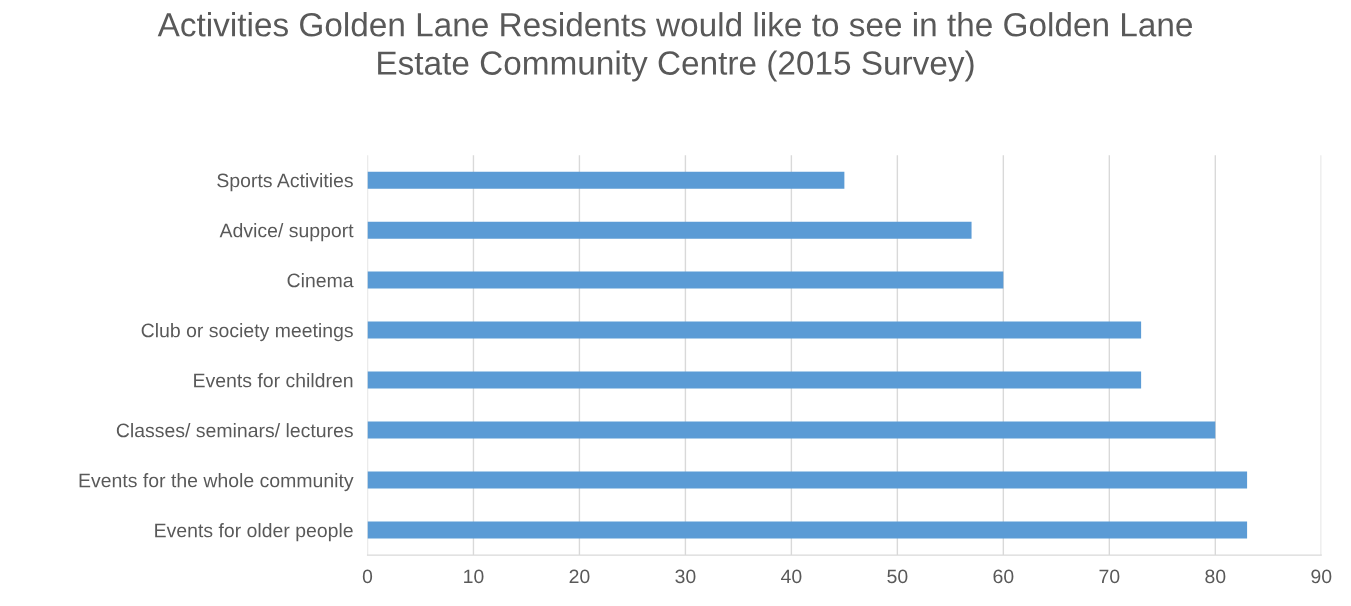  Describe the element at coordinates (247, 332) in the screenshot. I see `y-tick-label: Club or society meetings` at that location.